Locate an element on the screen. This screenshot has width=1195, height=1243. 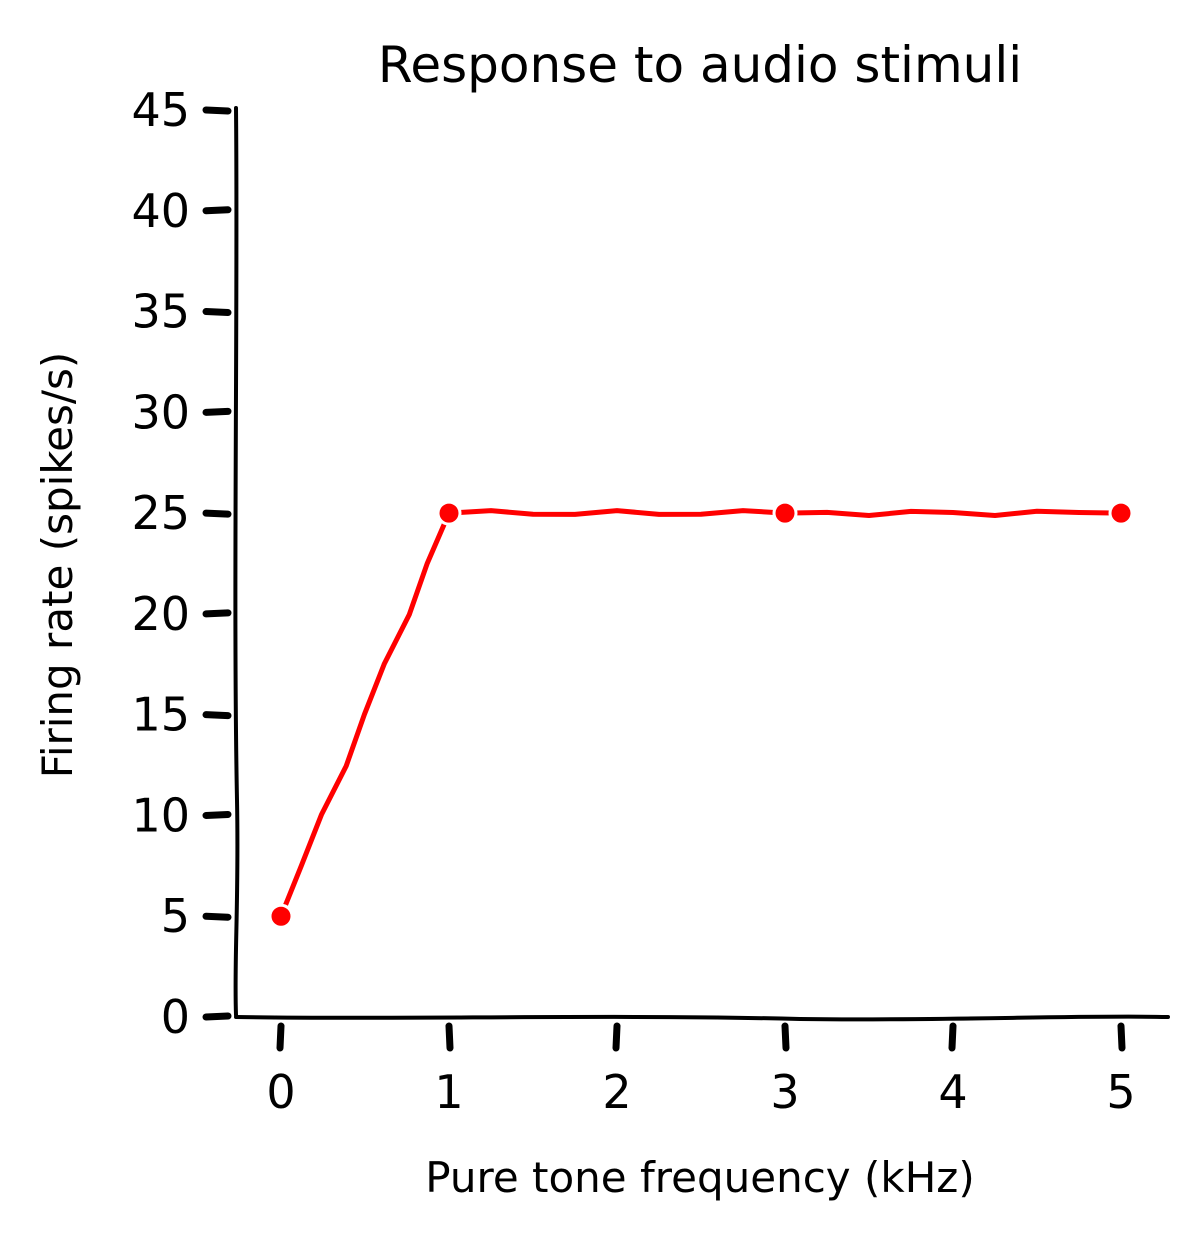
x-tick-label: 4 is located at coordinates (952, 1092).